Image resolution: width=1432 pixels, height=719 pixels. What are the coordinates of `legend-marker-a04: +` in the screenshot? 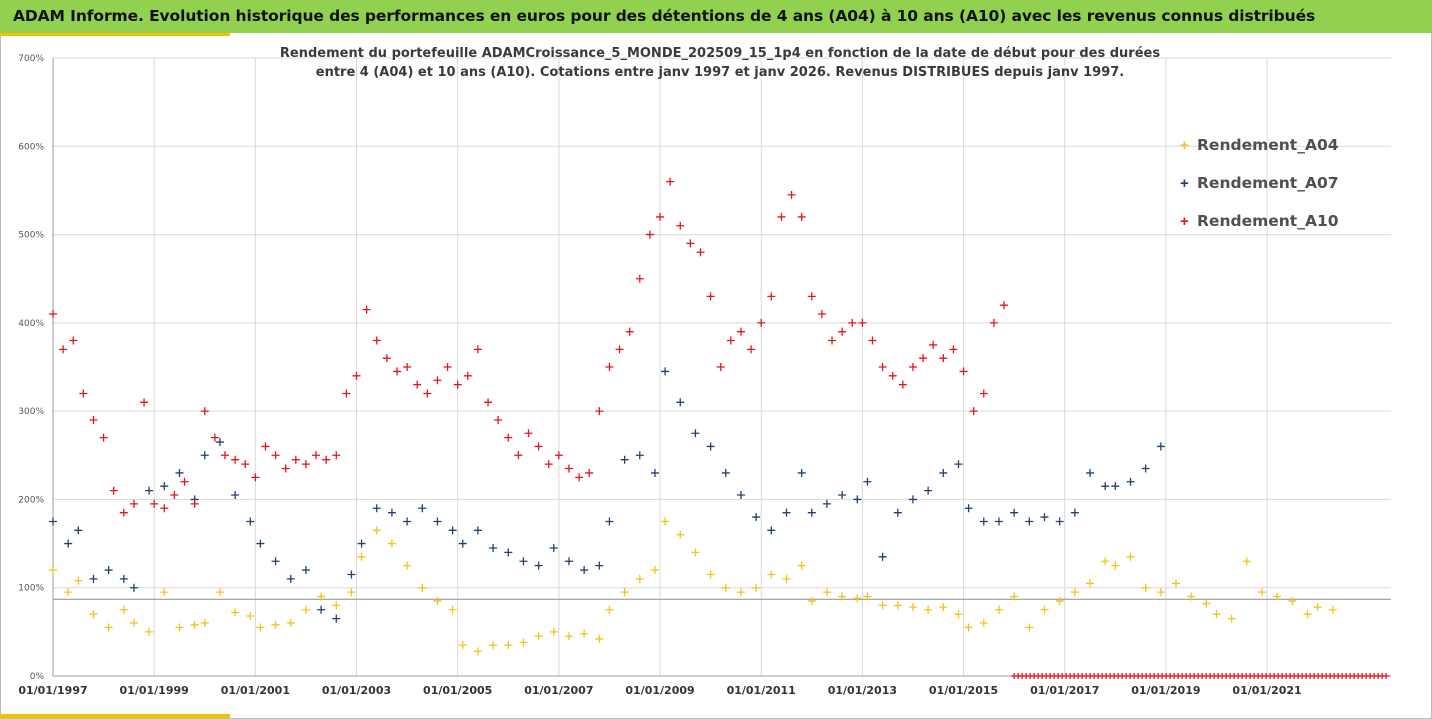 It's located at (1184, 145).